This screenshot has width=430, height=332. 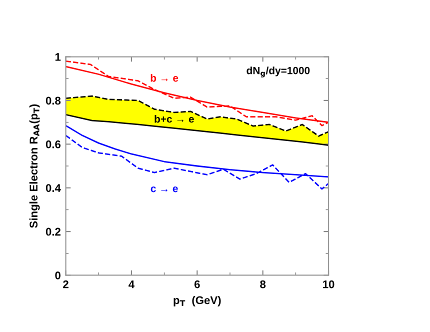 What do you see at coordinates (53, 144) in the screenshot?
I see `y-tick-label: 0.6` at bounding box center [53, 144].